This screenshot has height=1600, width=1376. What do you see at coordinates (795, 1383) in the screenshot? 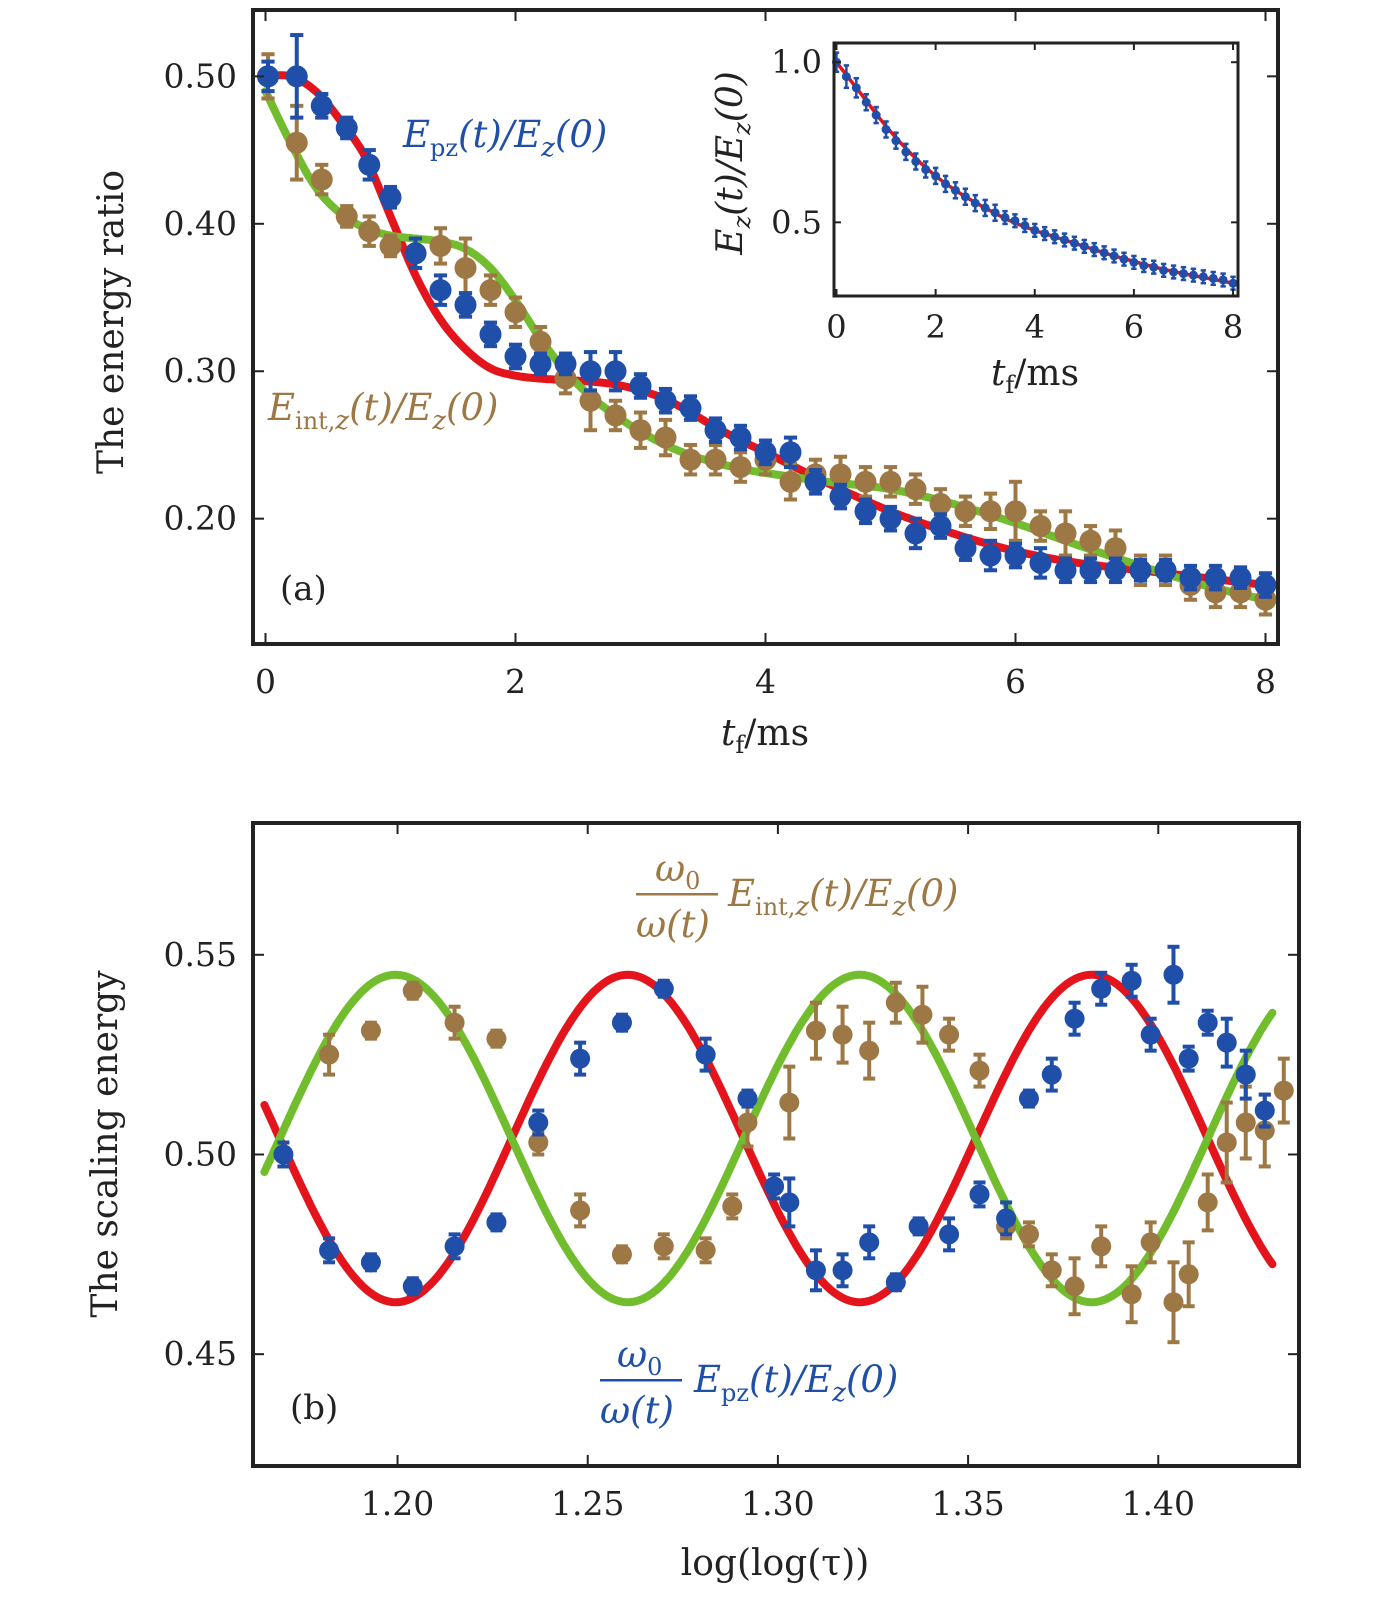
I see `annotation-b-epz-text: Epz(t)/Ez(0)` at bounding box center [795, 1383].